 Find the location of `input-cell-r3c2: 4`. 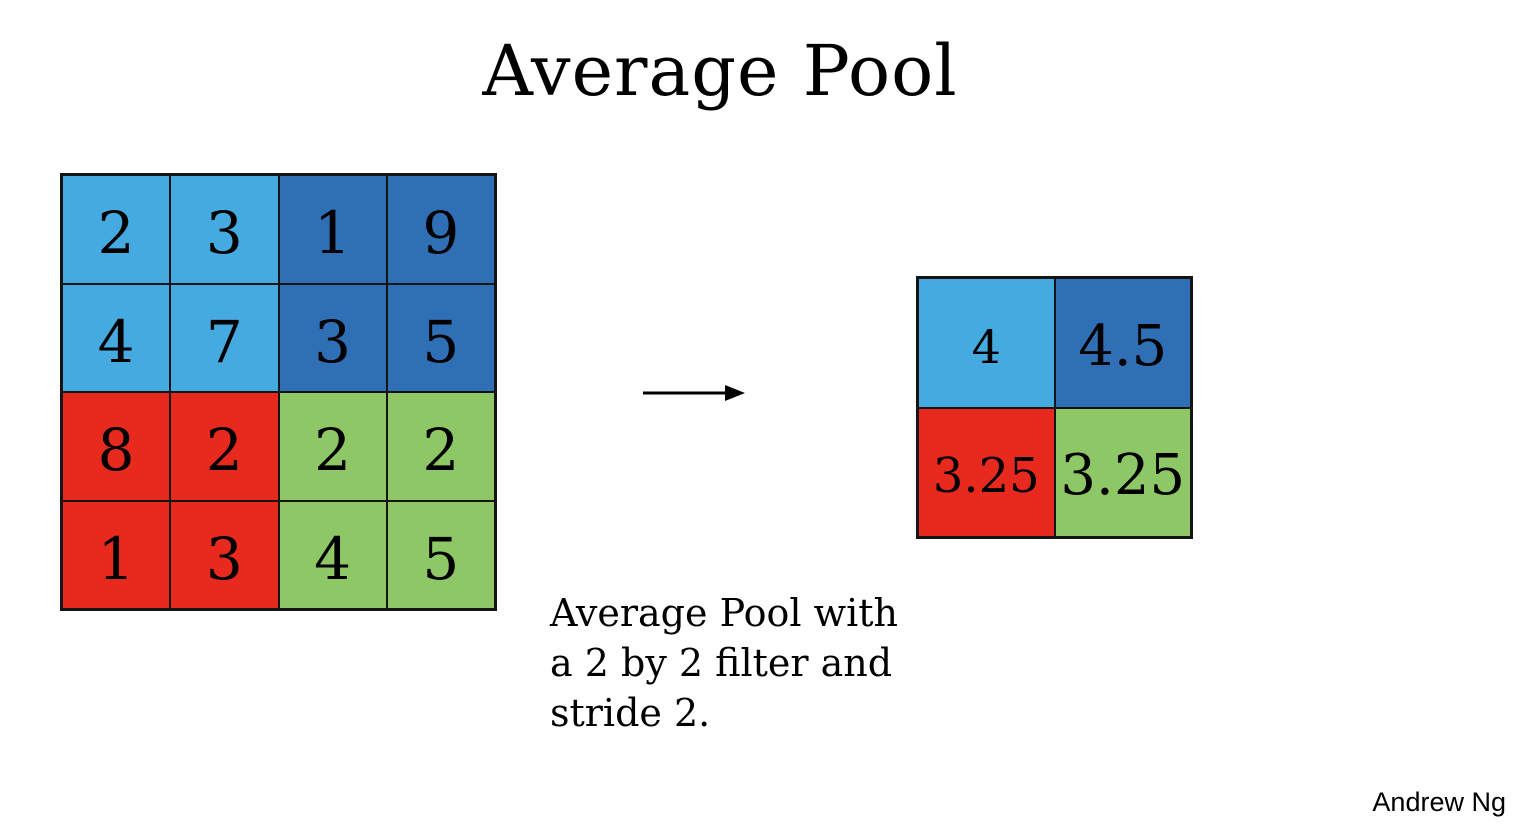

input-cell-r3c2: 4 is located at coordinates (332, 554).